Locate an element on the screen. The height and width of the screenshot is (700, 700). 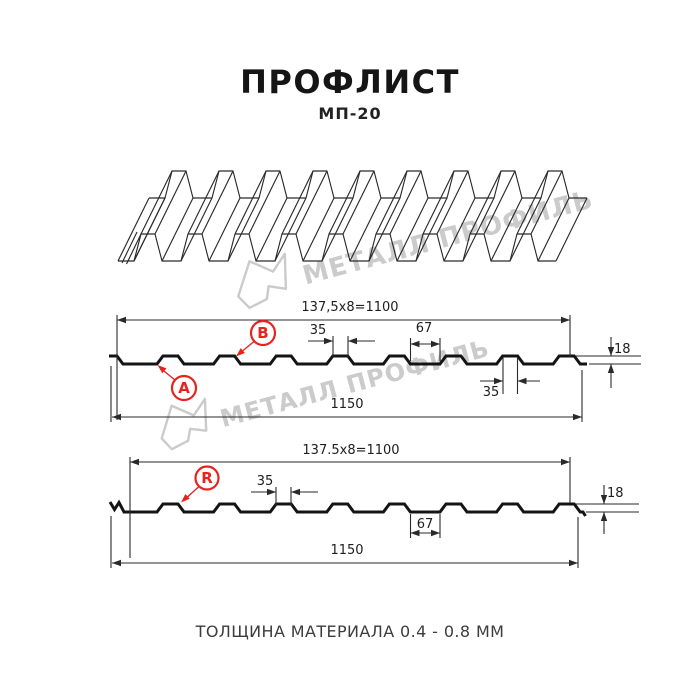
dim-flat-1: 67 is located at coordinates (424, 328).